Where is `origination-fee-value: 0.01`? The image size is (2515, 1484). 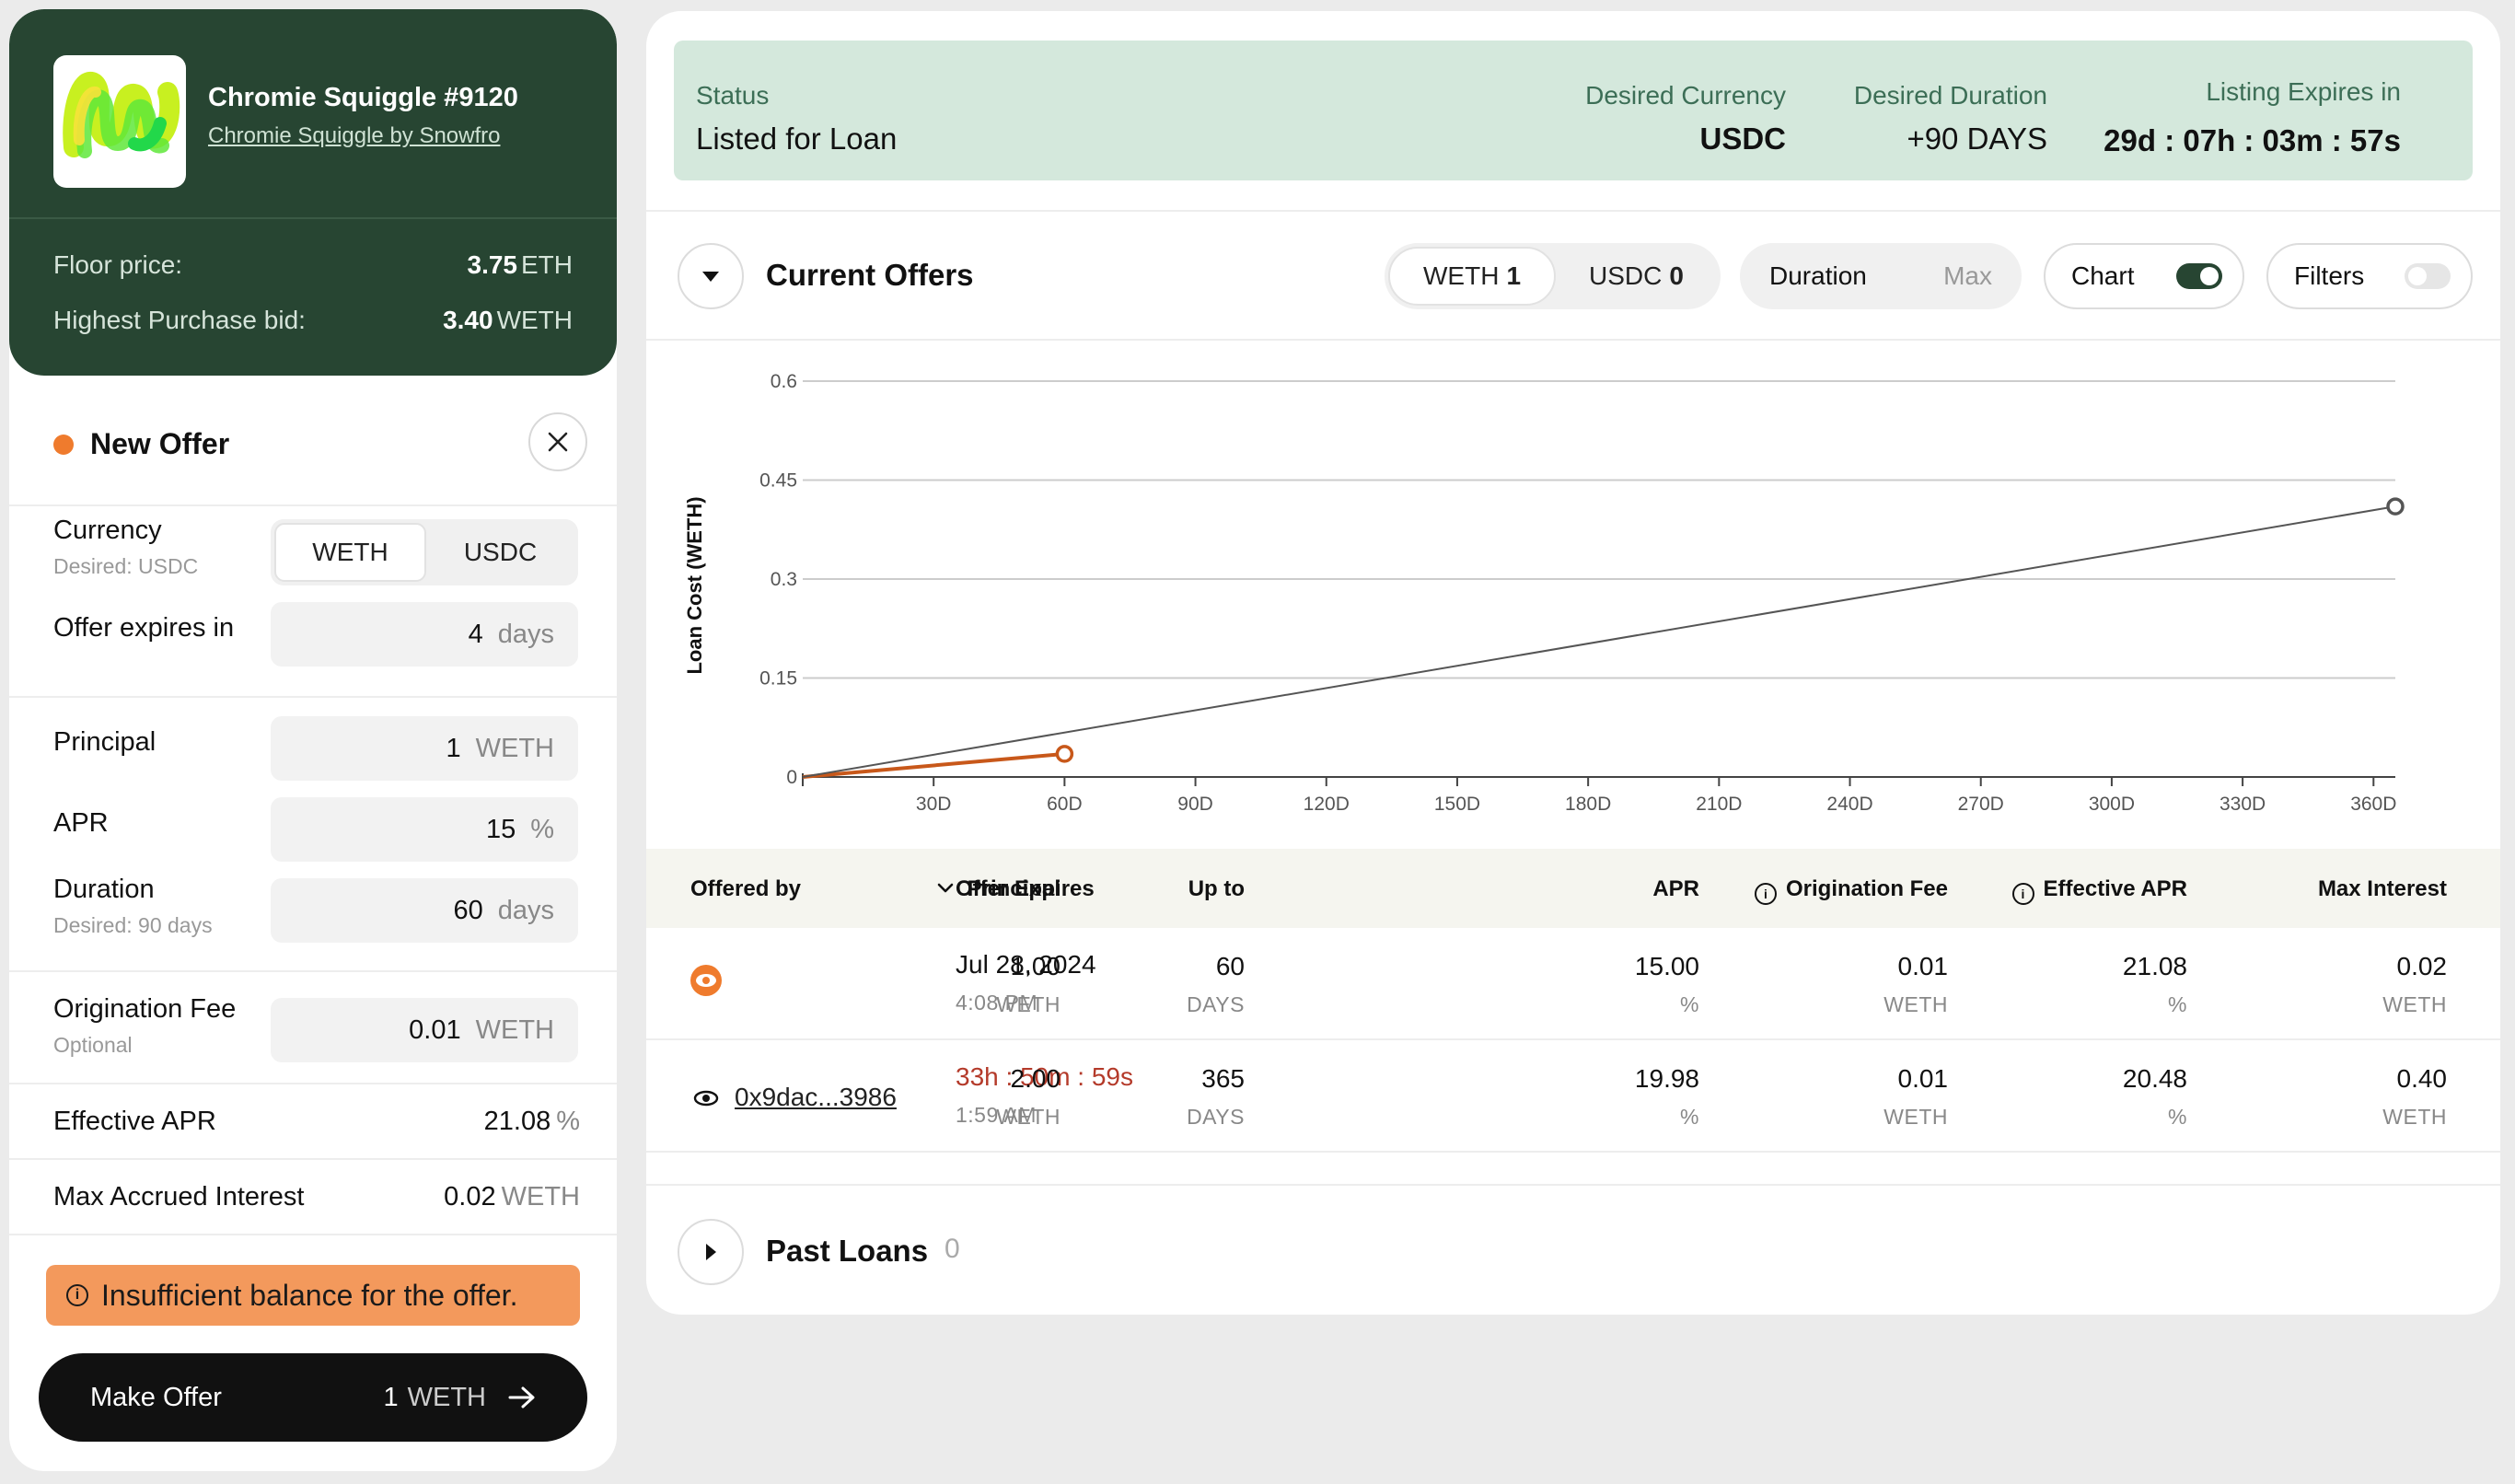 origination-fee-value: 0.01 is located at coordinates (435, 1029).